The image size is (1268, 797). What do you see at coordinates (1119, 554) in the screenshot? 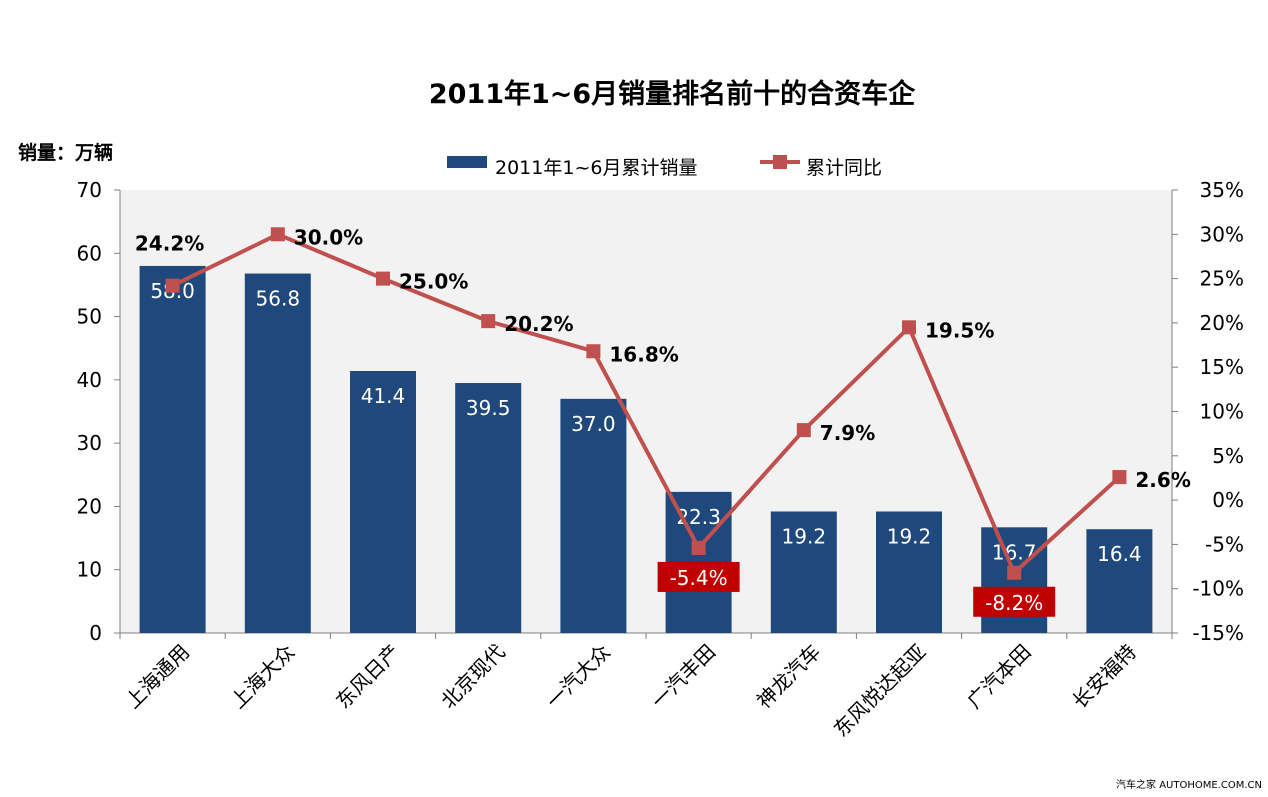
I see `bar-value-label: 16.4` at bounding box center [1119, 554].